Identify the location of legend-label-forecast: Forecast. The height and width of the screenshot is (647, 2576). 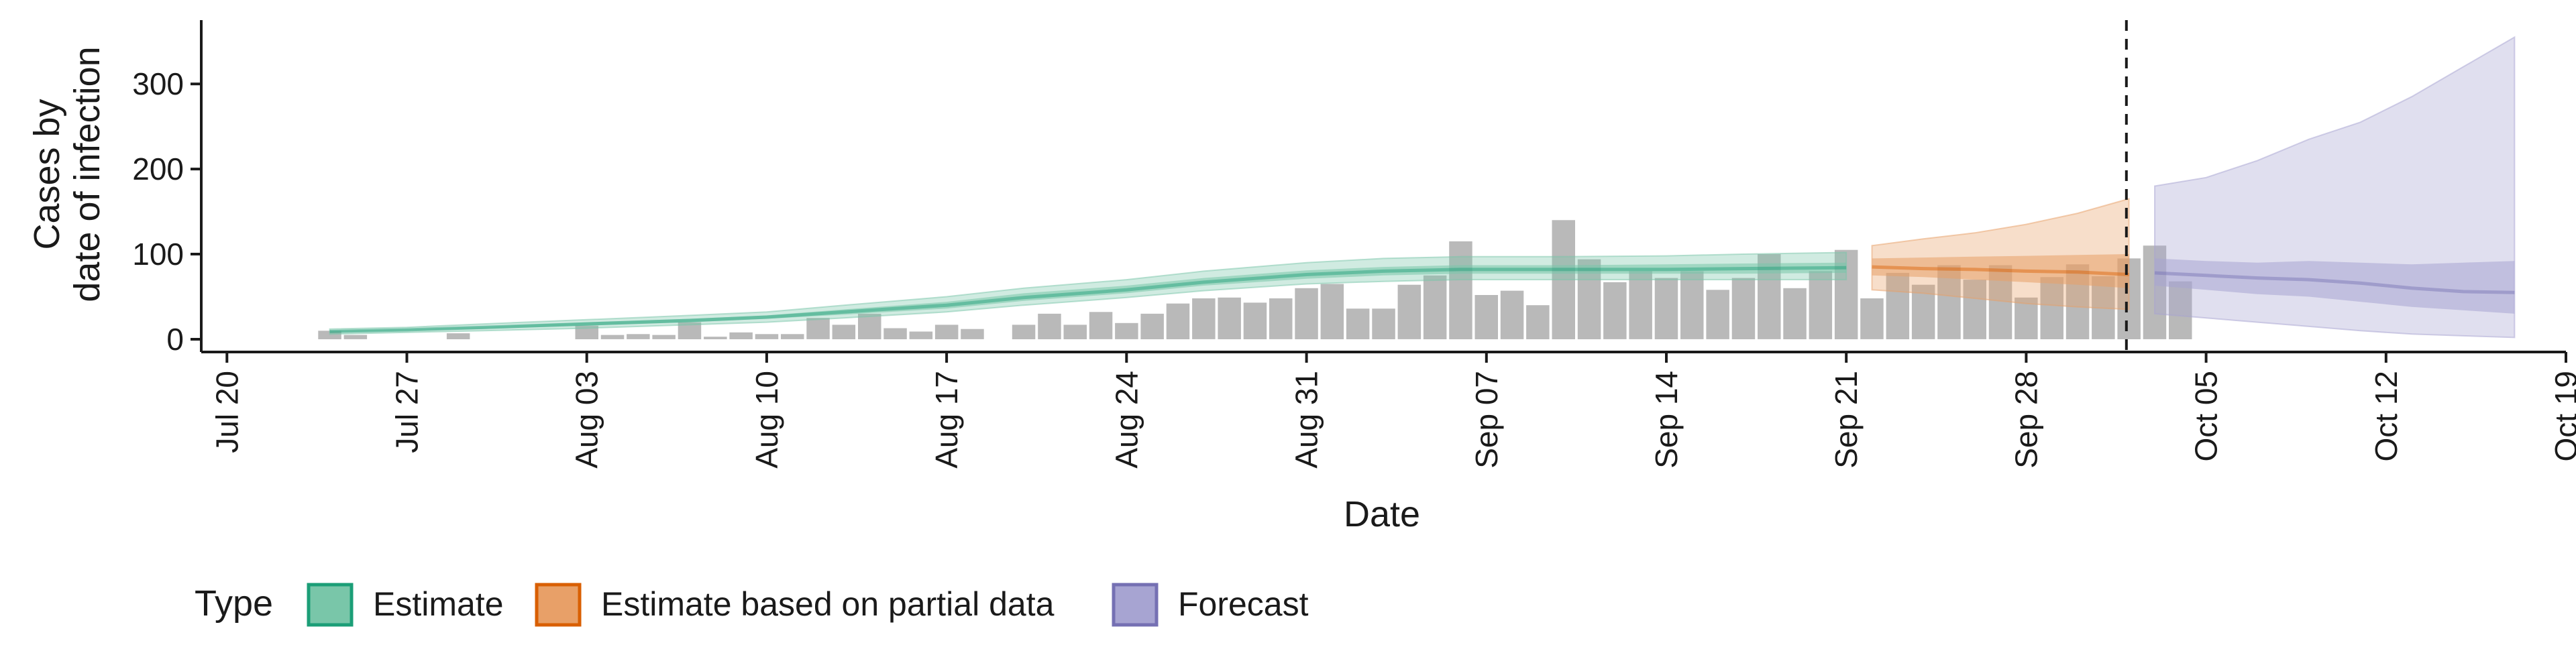
(1243, 604).